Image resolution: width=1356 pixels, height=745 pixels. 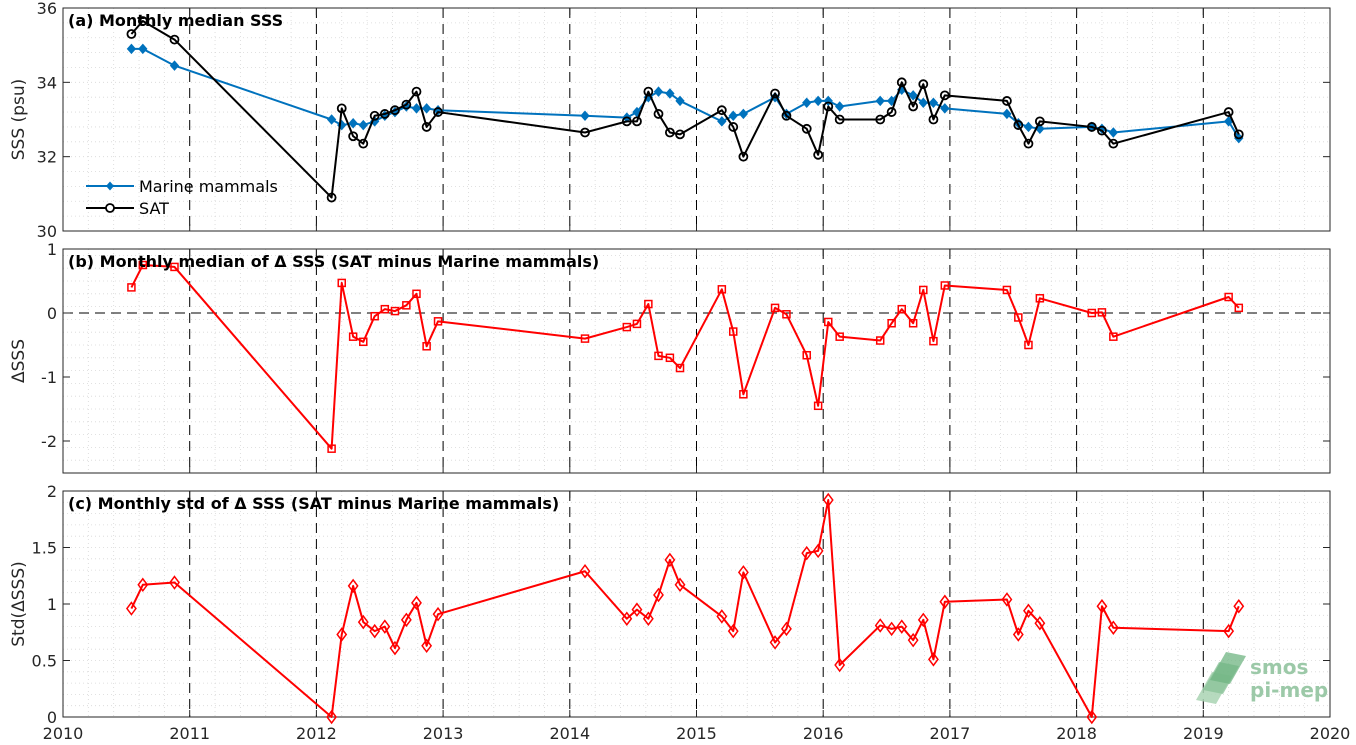 I want to click on smos-pimep-logo: smos pi-mep, so click(x=1262, y=678).